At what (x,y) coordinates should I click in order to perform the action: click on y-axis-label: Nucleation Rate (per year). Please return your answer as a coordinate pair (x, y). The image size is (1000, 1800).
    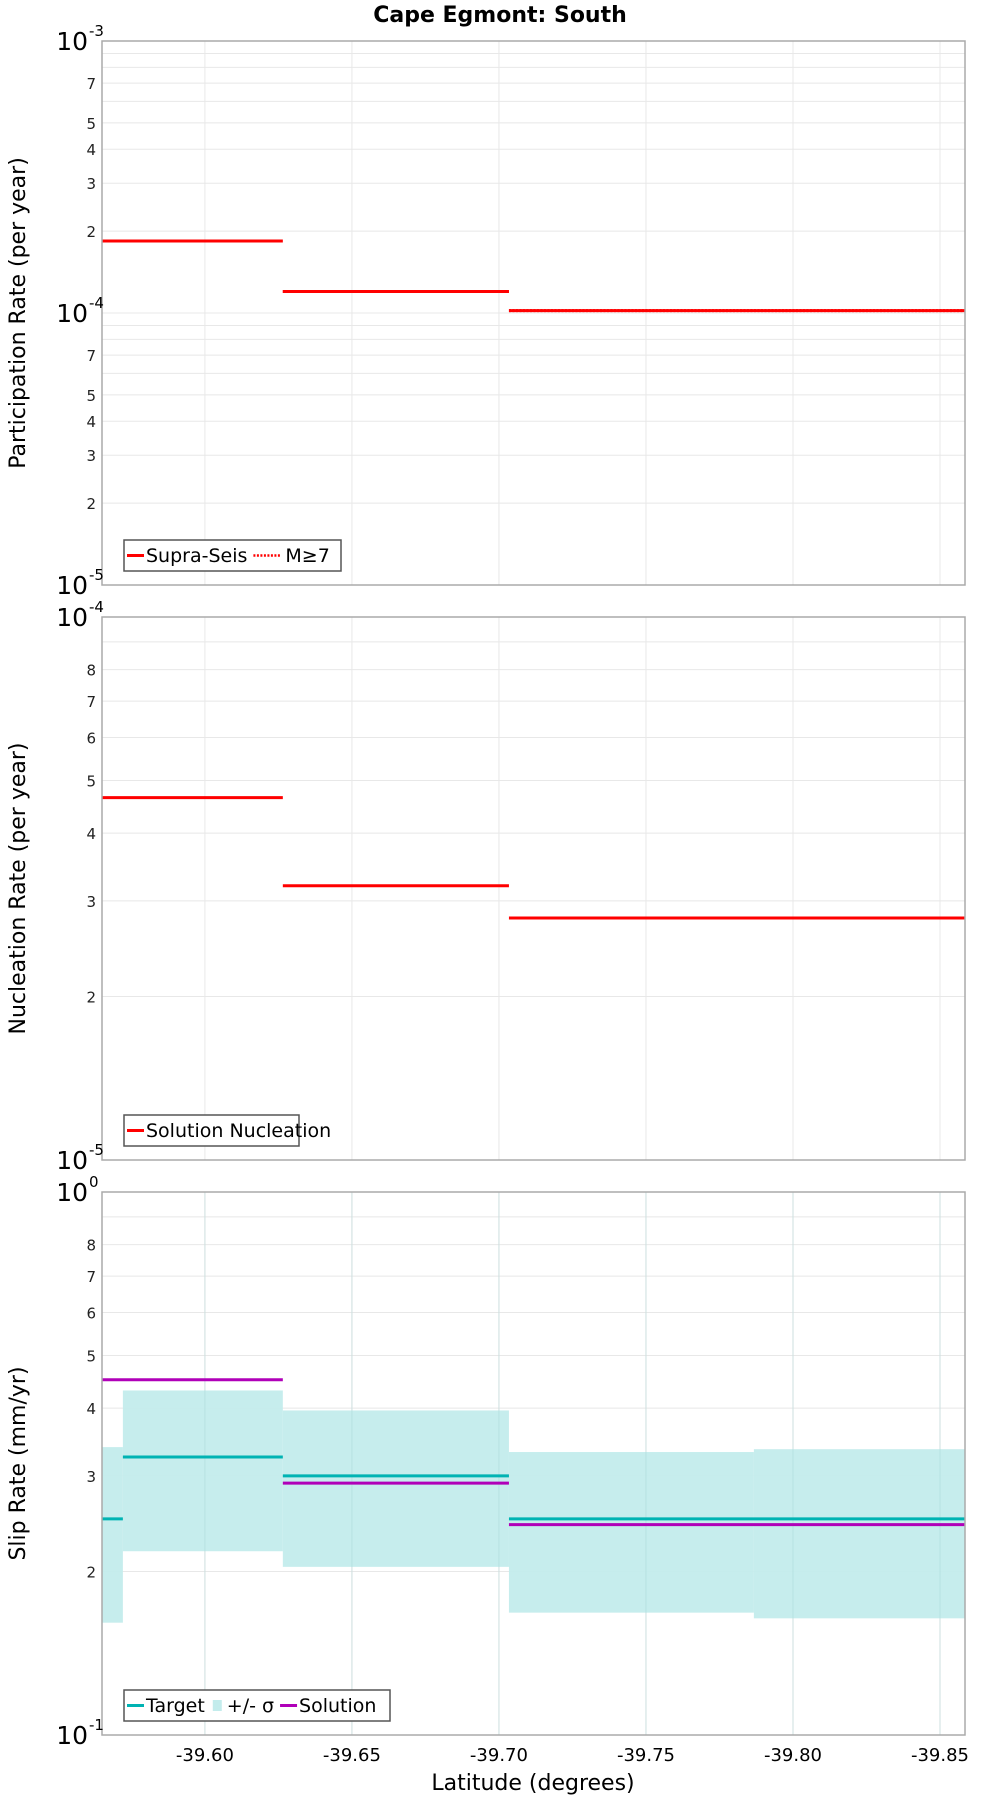
    Looking at the image, I should click on (18, 889).